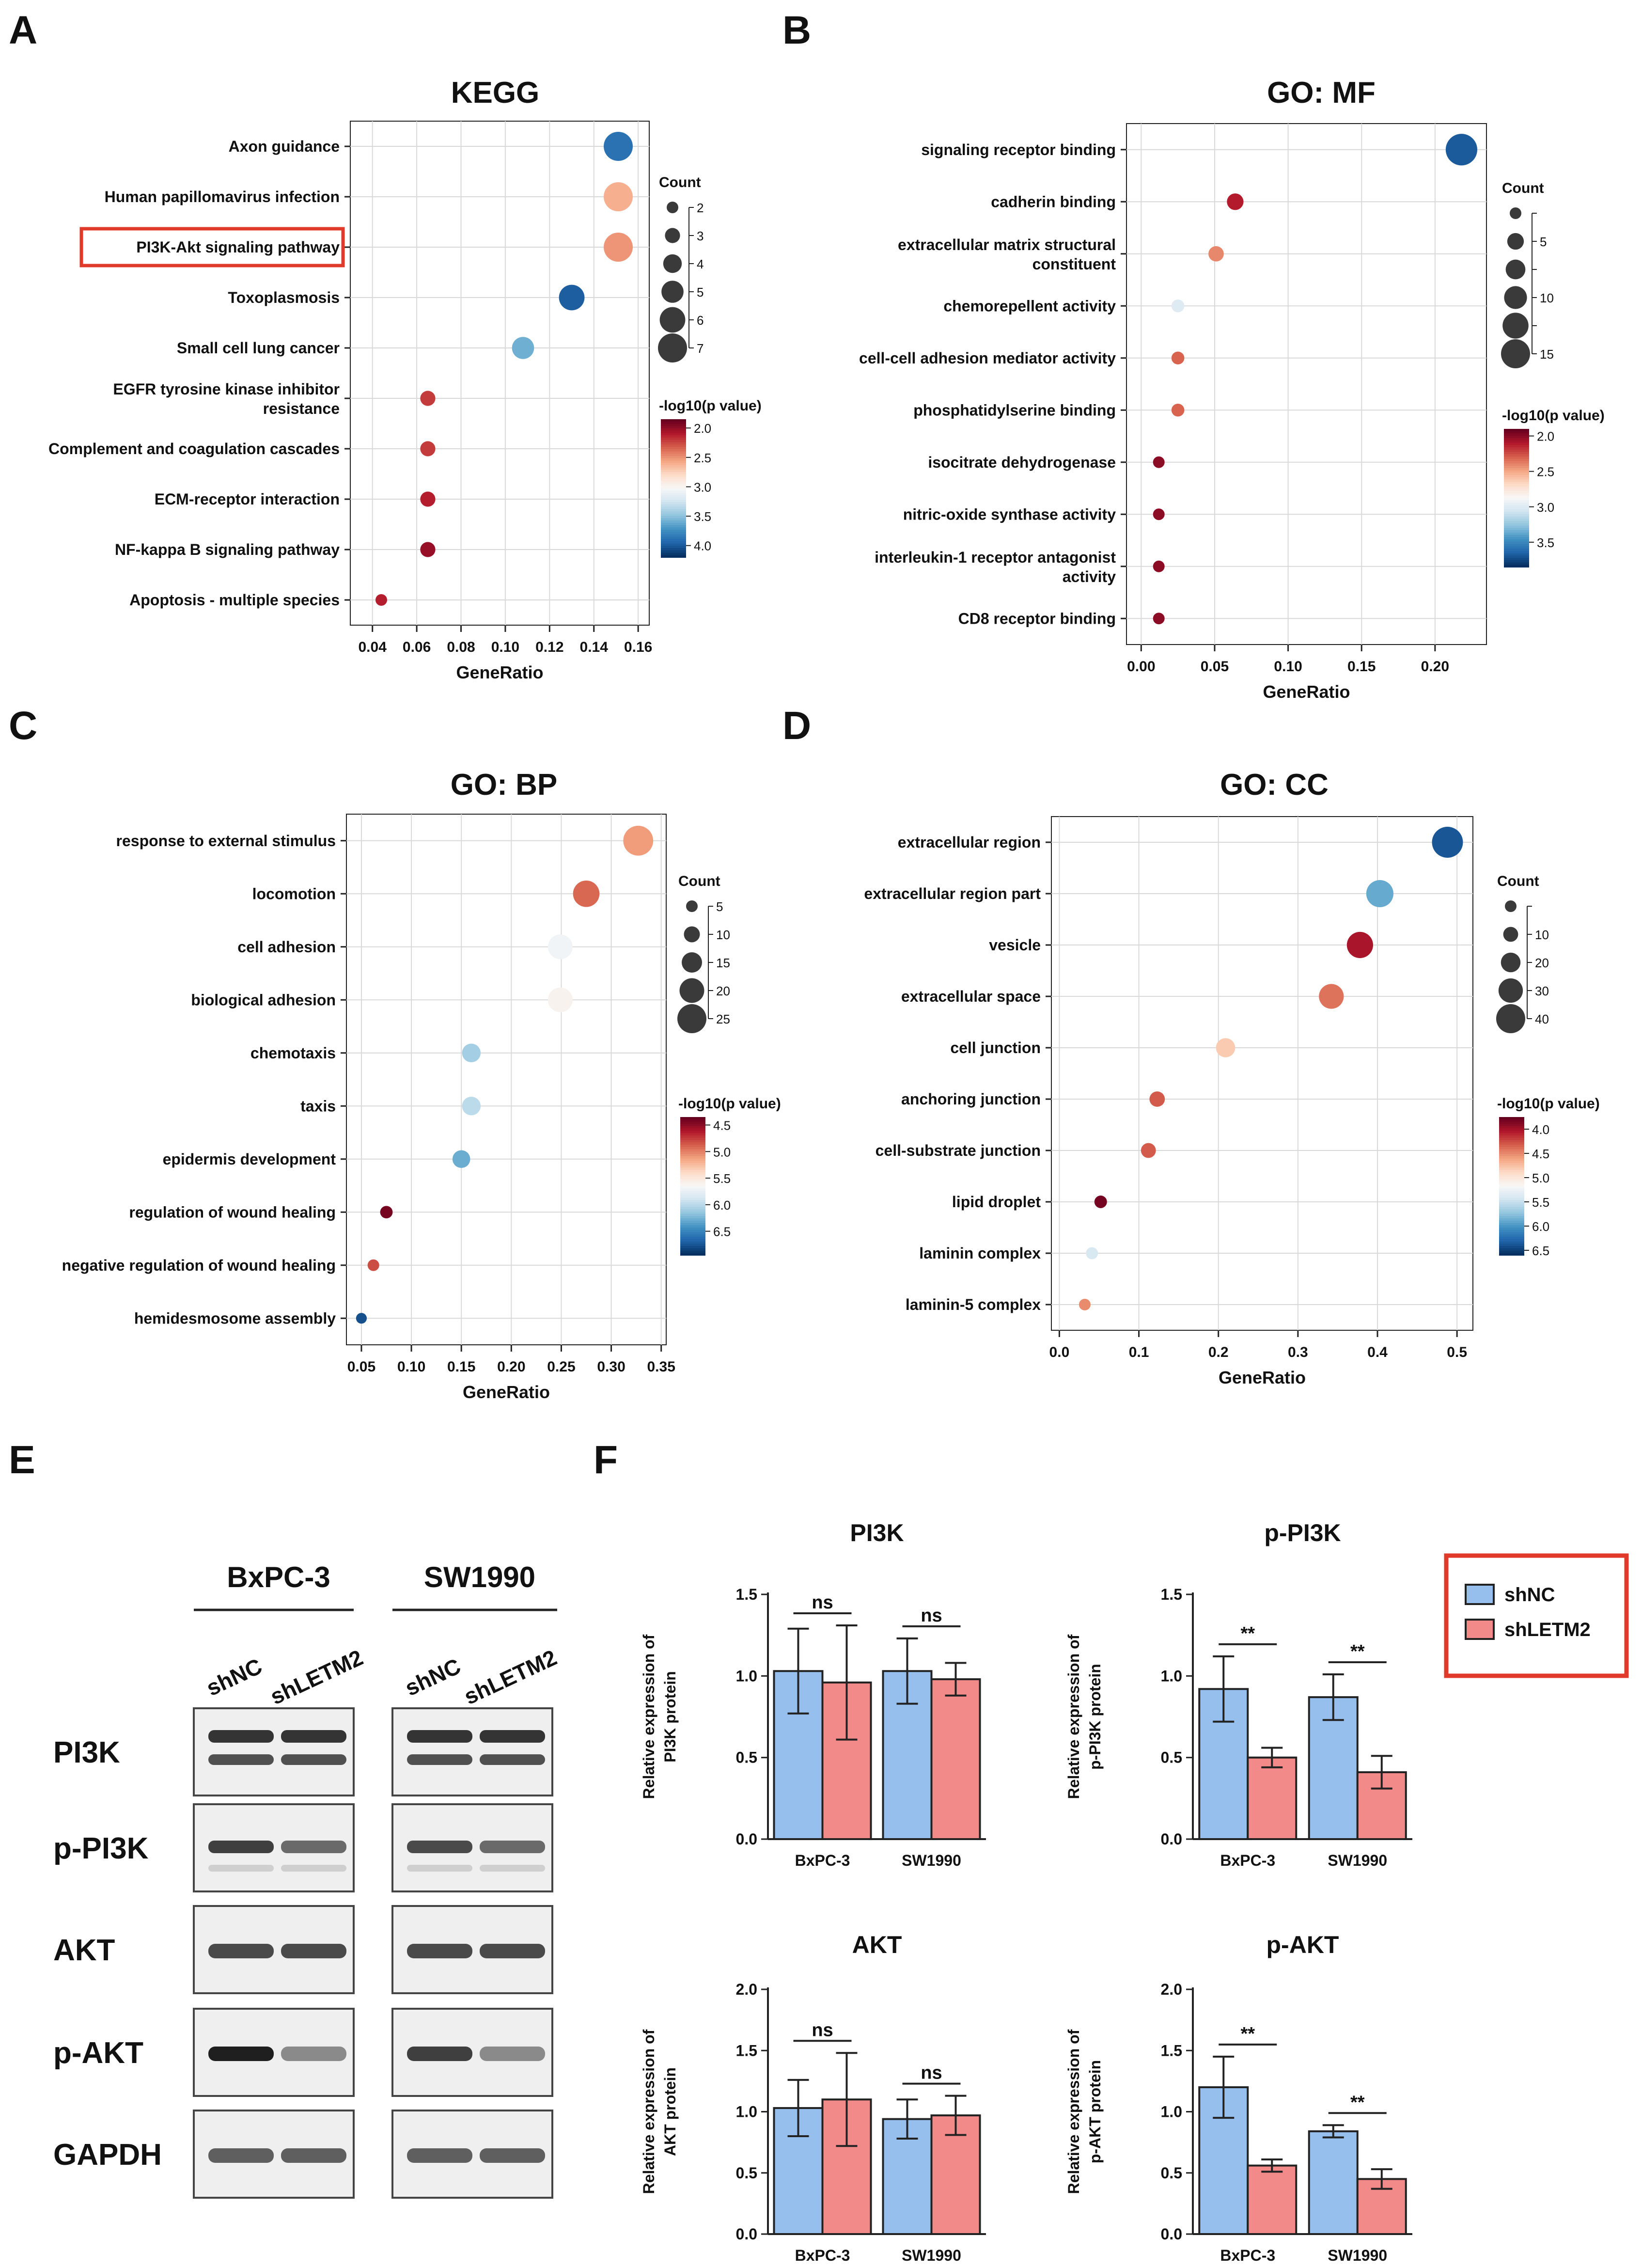 The image size is (1642, 2268). Describe the element at coordinates (680, 182) in the screenshot. I see `size-legend-title: Count` at that location.